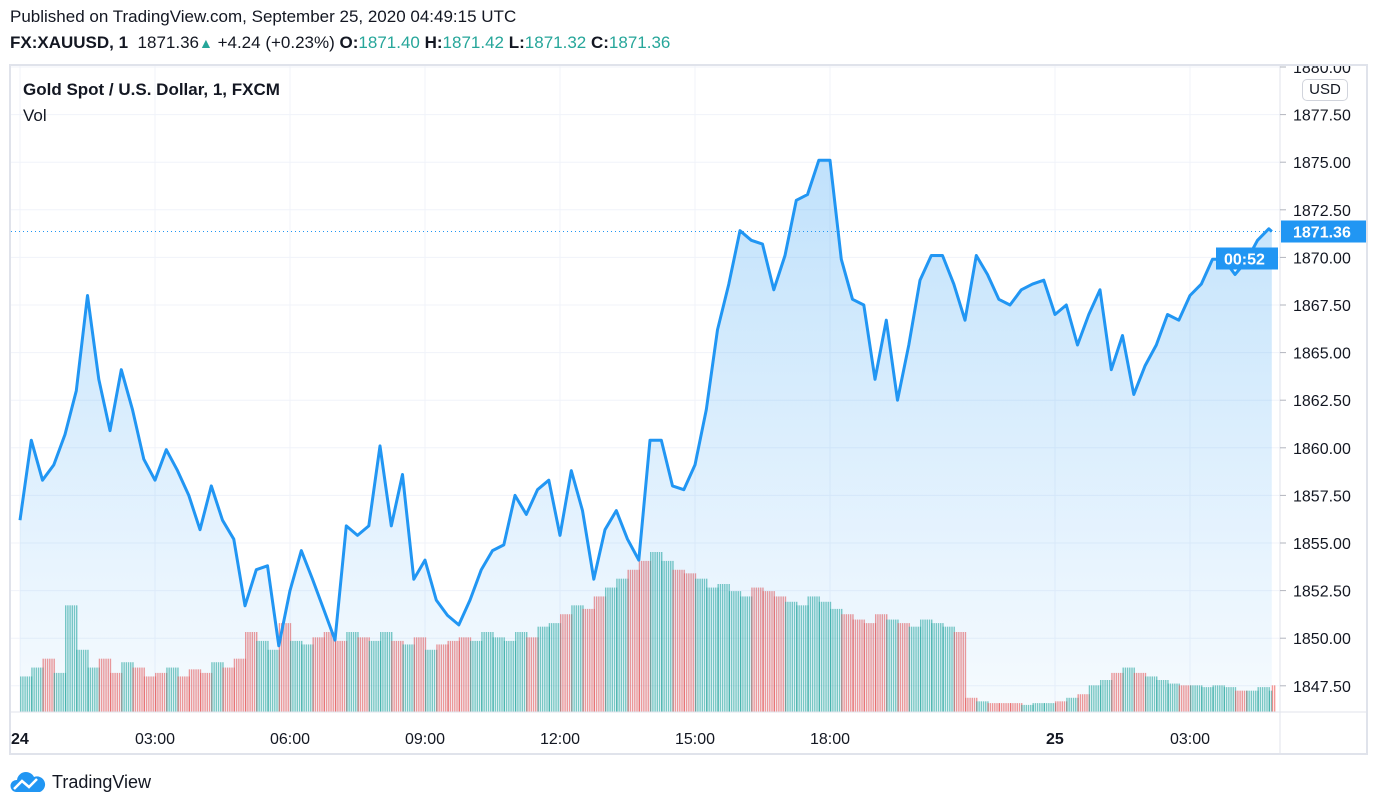 Image resolution: width=1381 pixels, height=812 pixels. What do you see at coordinates (1322, 233) in the screenshot?
I see `last-price-text: 1871.36` at bounding box center [1322, 233].